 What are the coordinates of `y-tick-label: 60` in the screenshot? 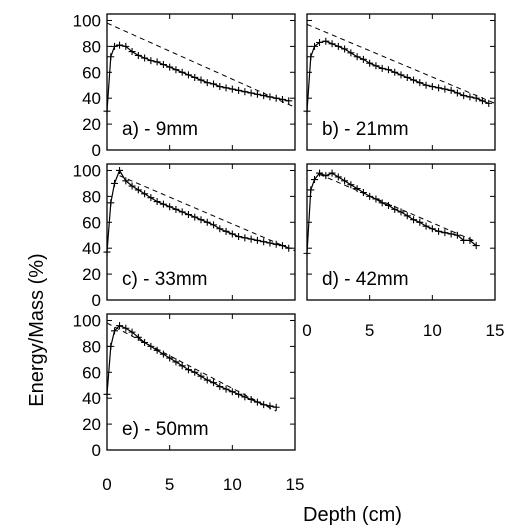 It's located at (91, 372).